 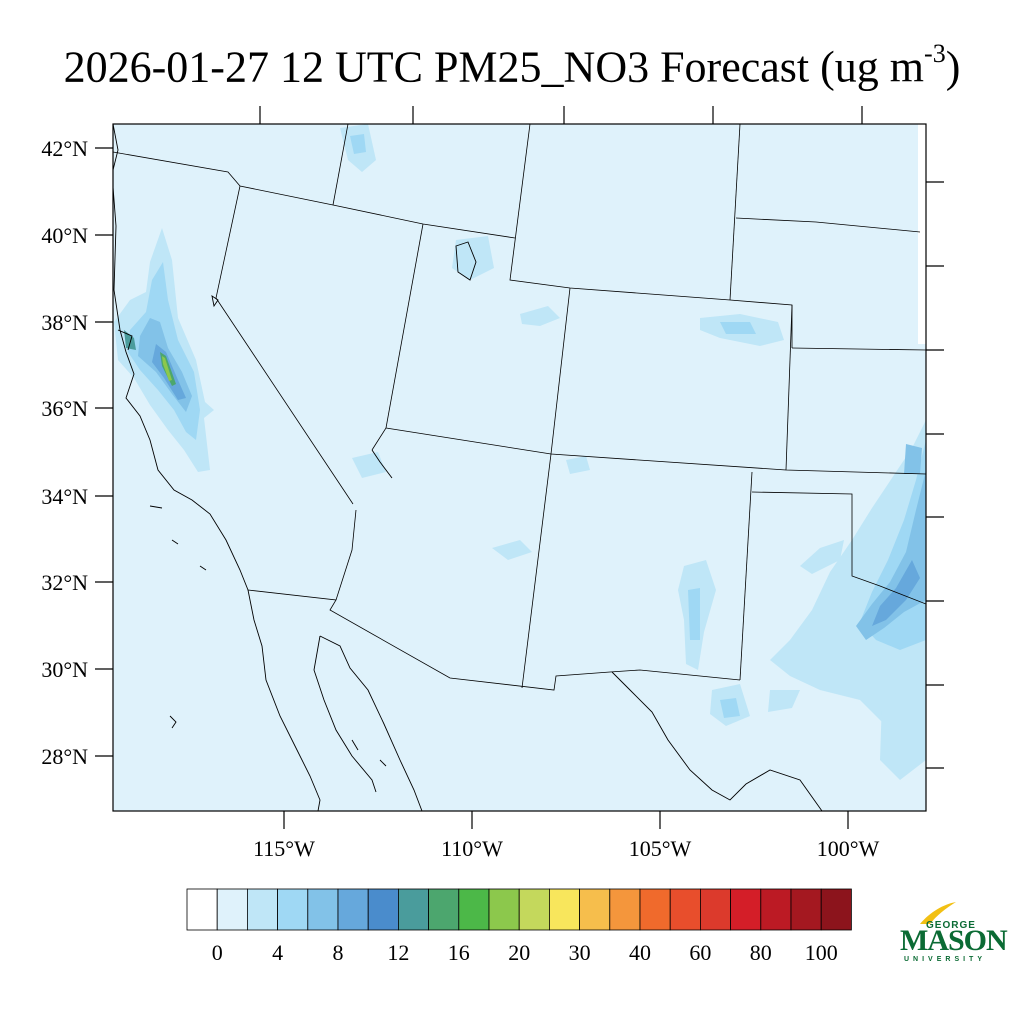 I want to click on latitude-labels: 42°N 40°N 38°N 36°N 34°N 32°N 30°N 28°N, so click(x=64, y=452).